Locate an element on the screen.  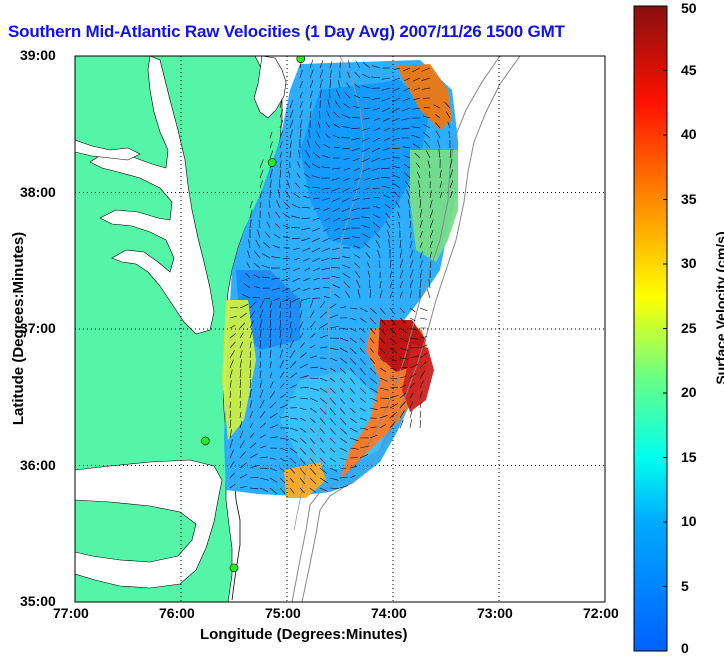
x-axis-label: Longitude (Degrees:Minutes) is located at coordinates (304, 634).